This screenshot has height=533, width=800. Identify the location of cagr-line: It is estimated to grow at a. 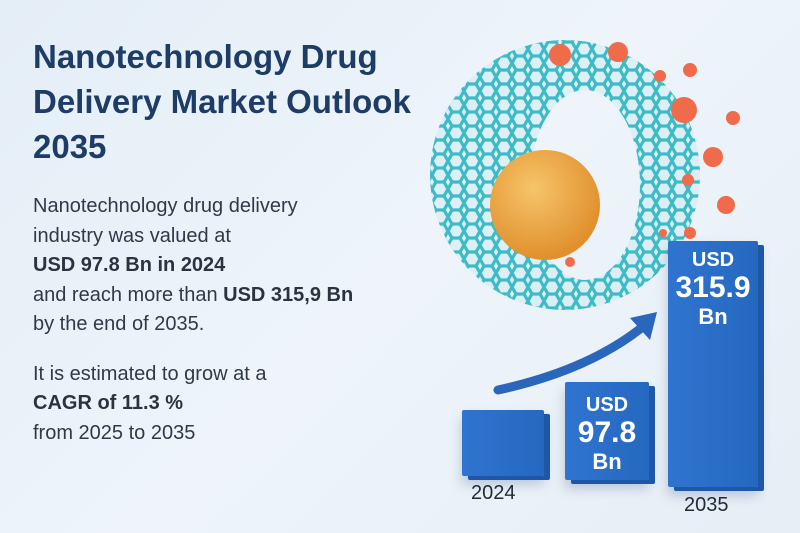
(150, 373).